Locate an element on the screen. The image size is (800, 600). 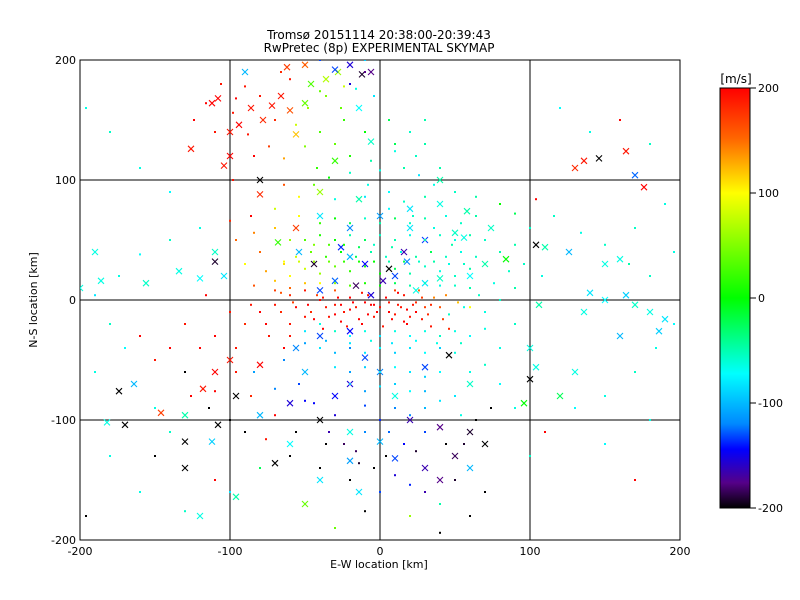
x-tick-label: 200 is located at coordinates (680, 551).